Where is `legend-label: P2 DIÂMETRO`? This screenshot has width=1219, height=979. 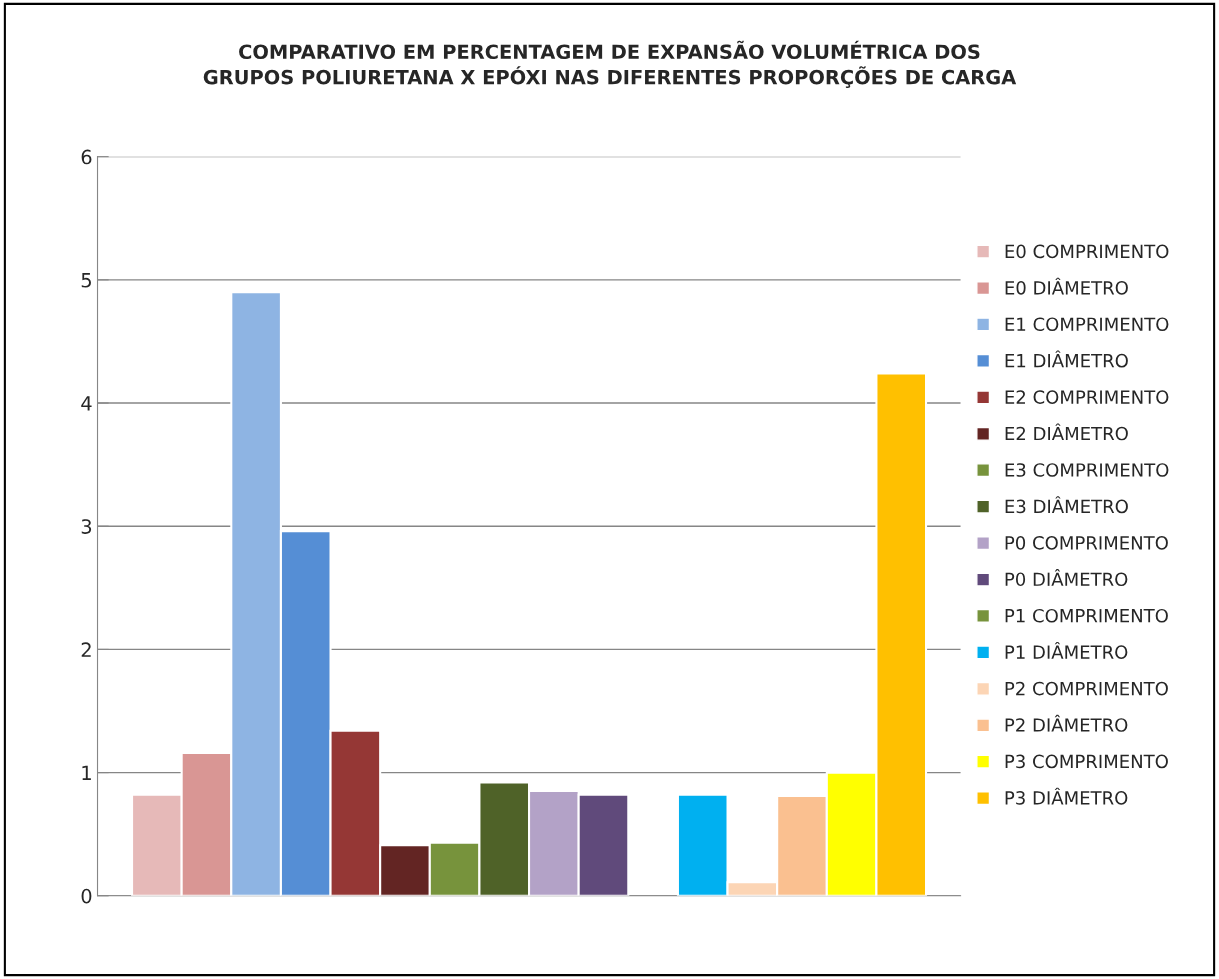
legend-label: P2 DIÂMETRO is located at coordinates (1066, 723).